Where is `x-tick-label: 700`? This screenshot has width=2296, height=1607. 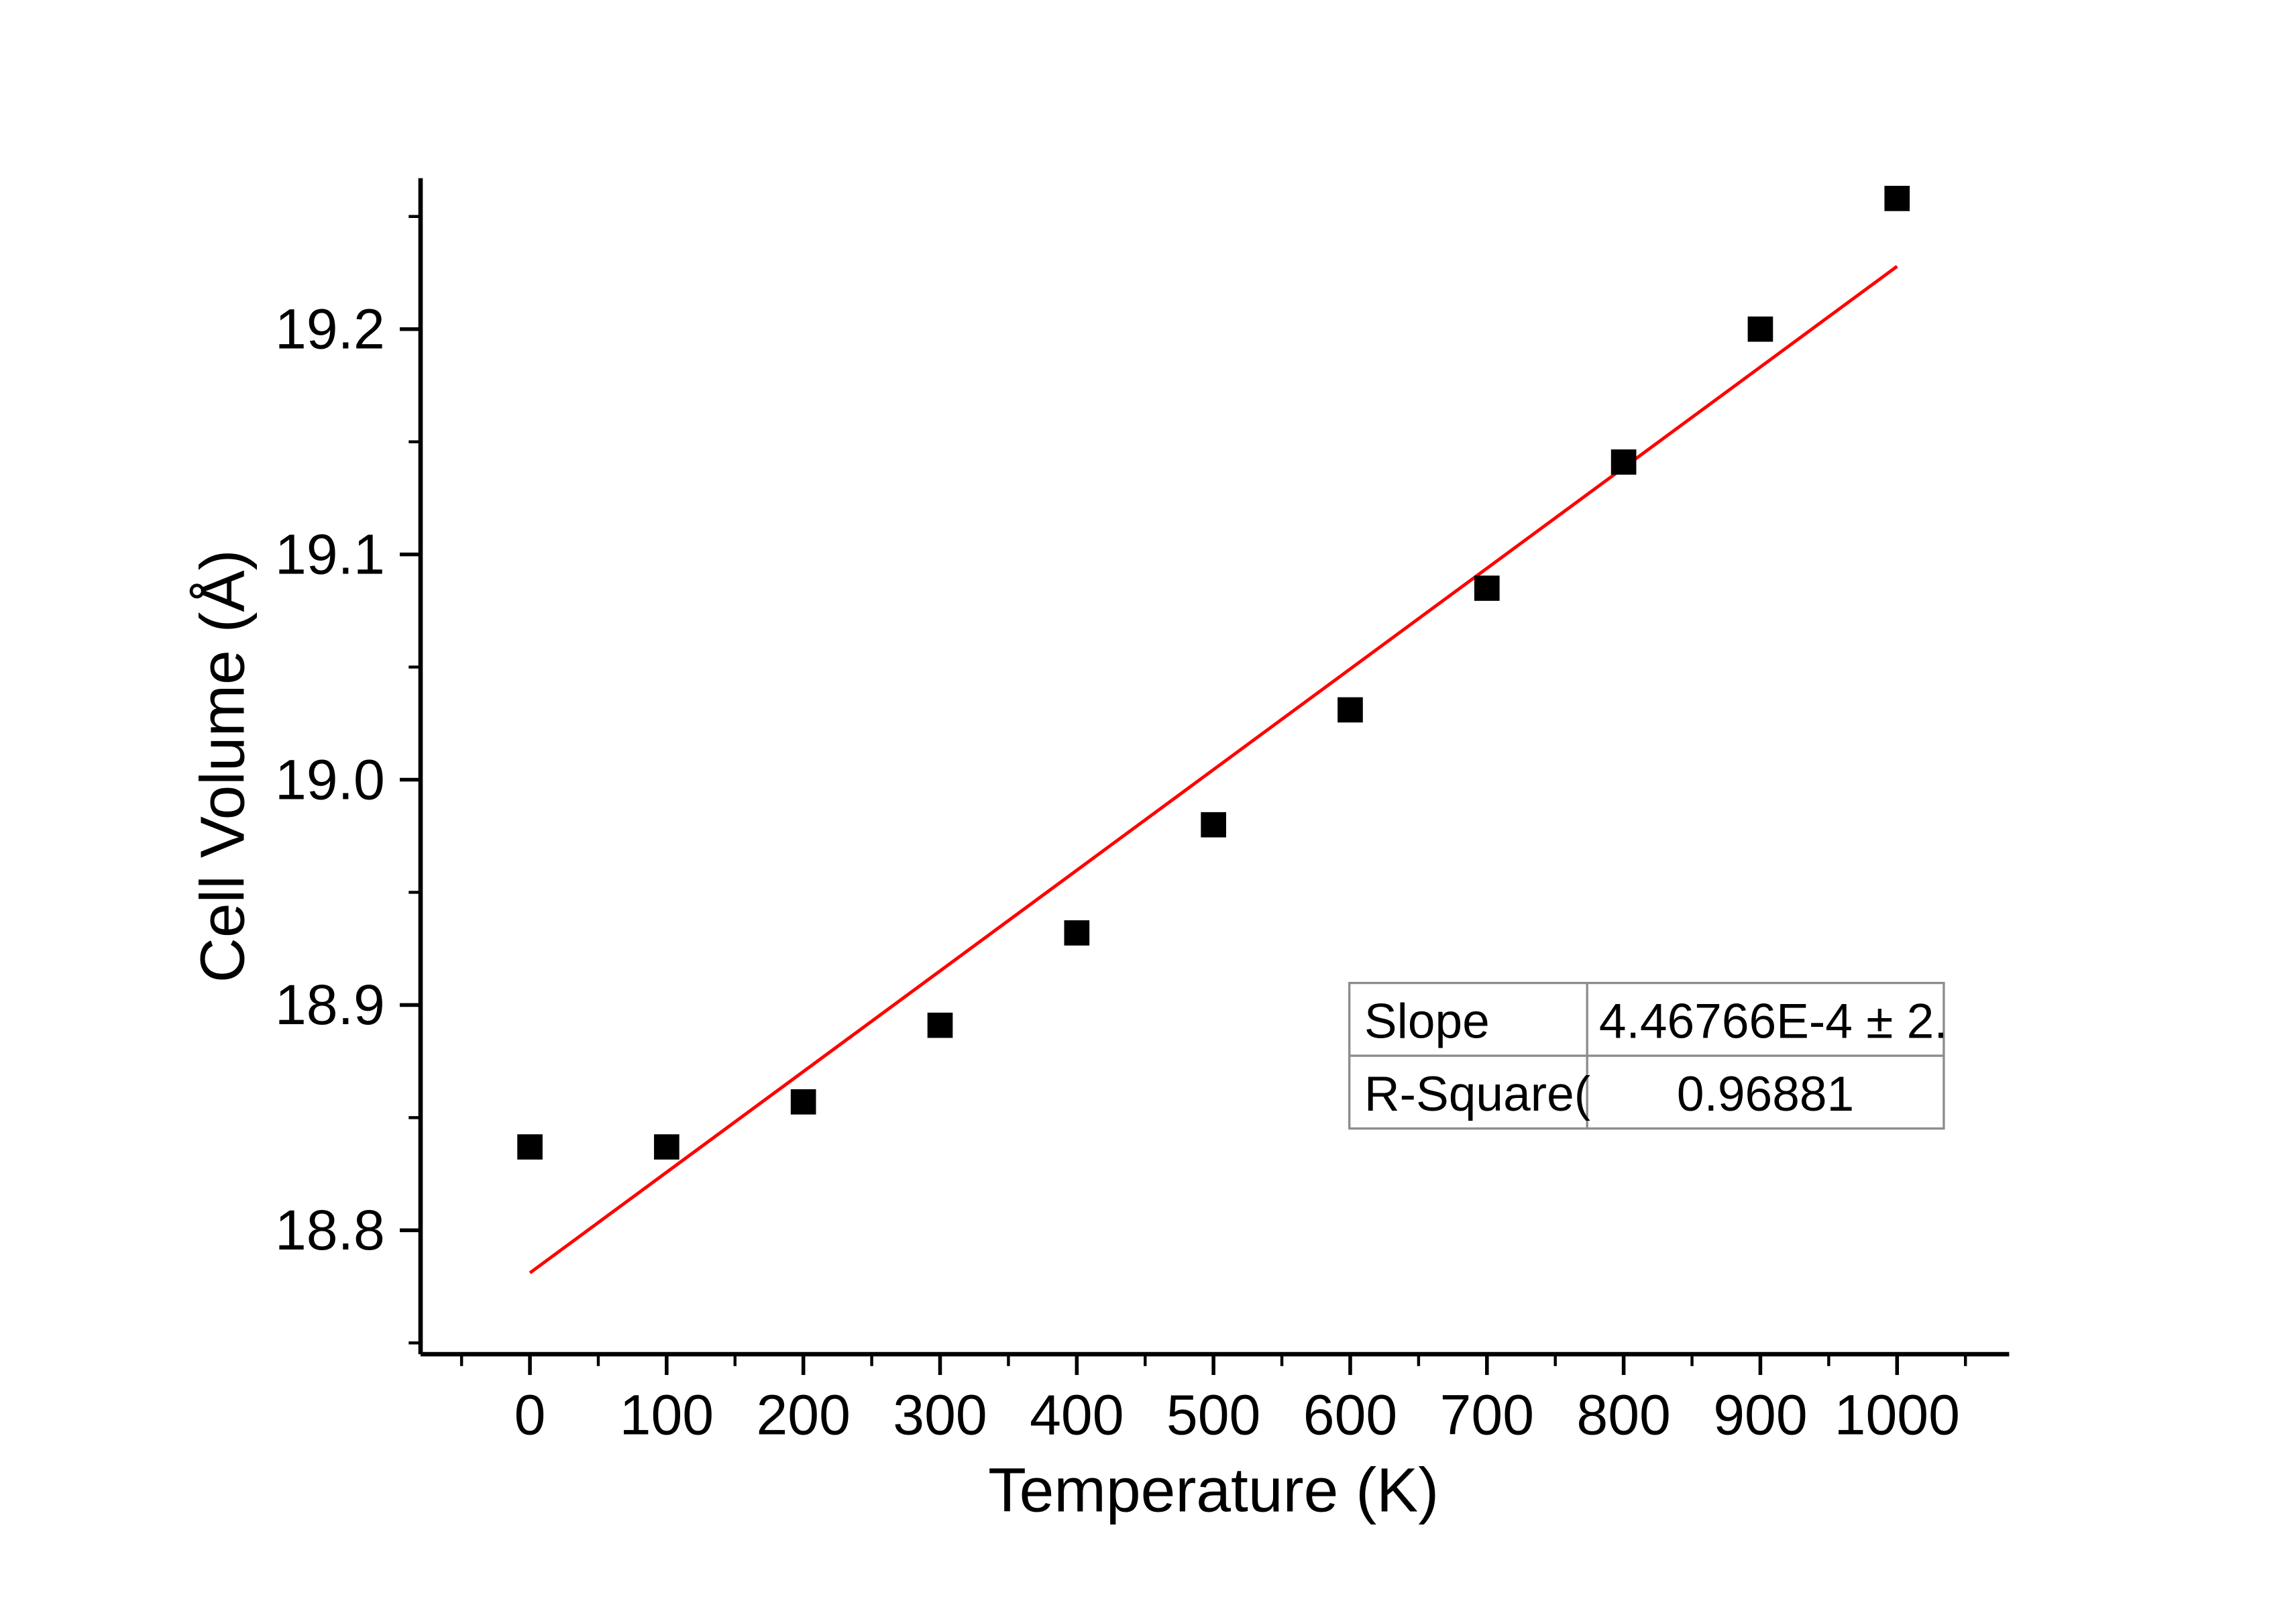 x-tick-label: 700 is located at coordinates (1487, 1415).